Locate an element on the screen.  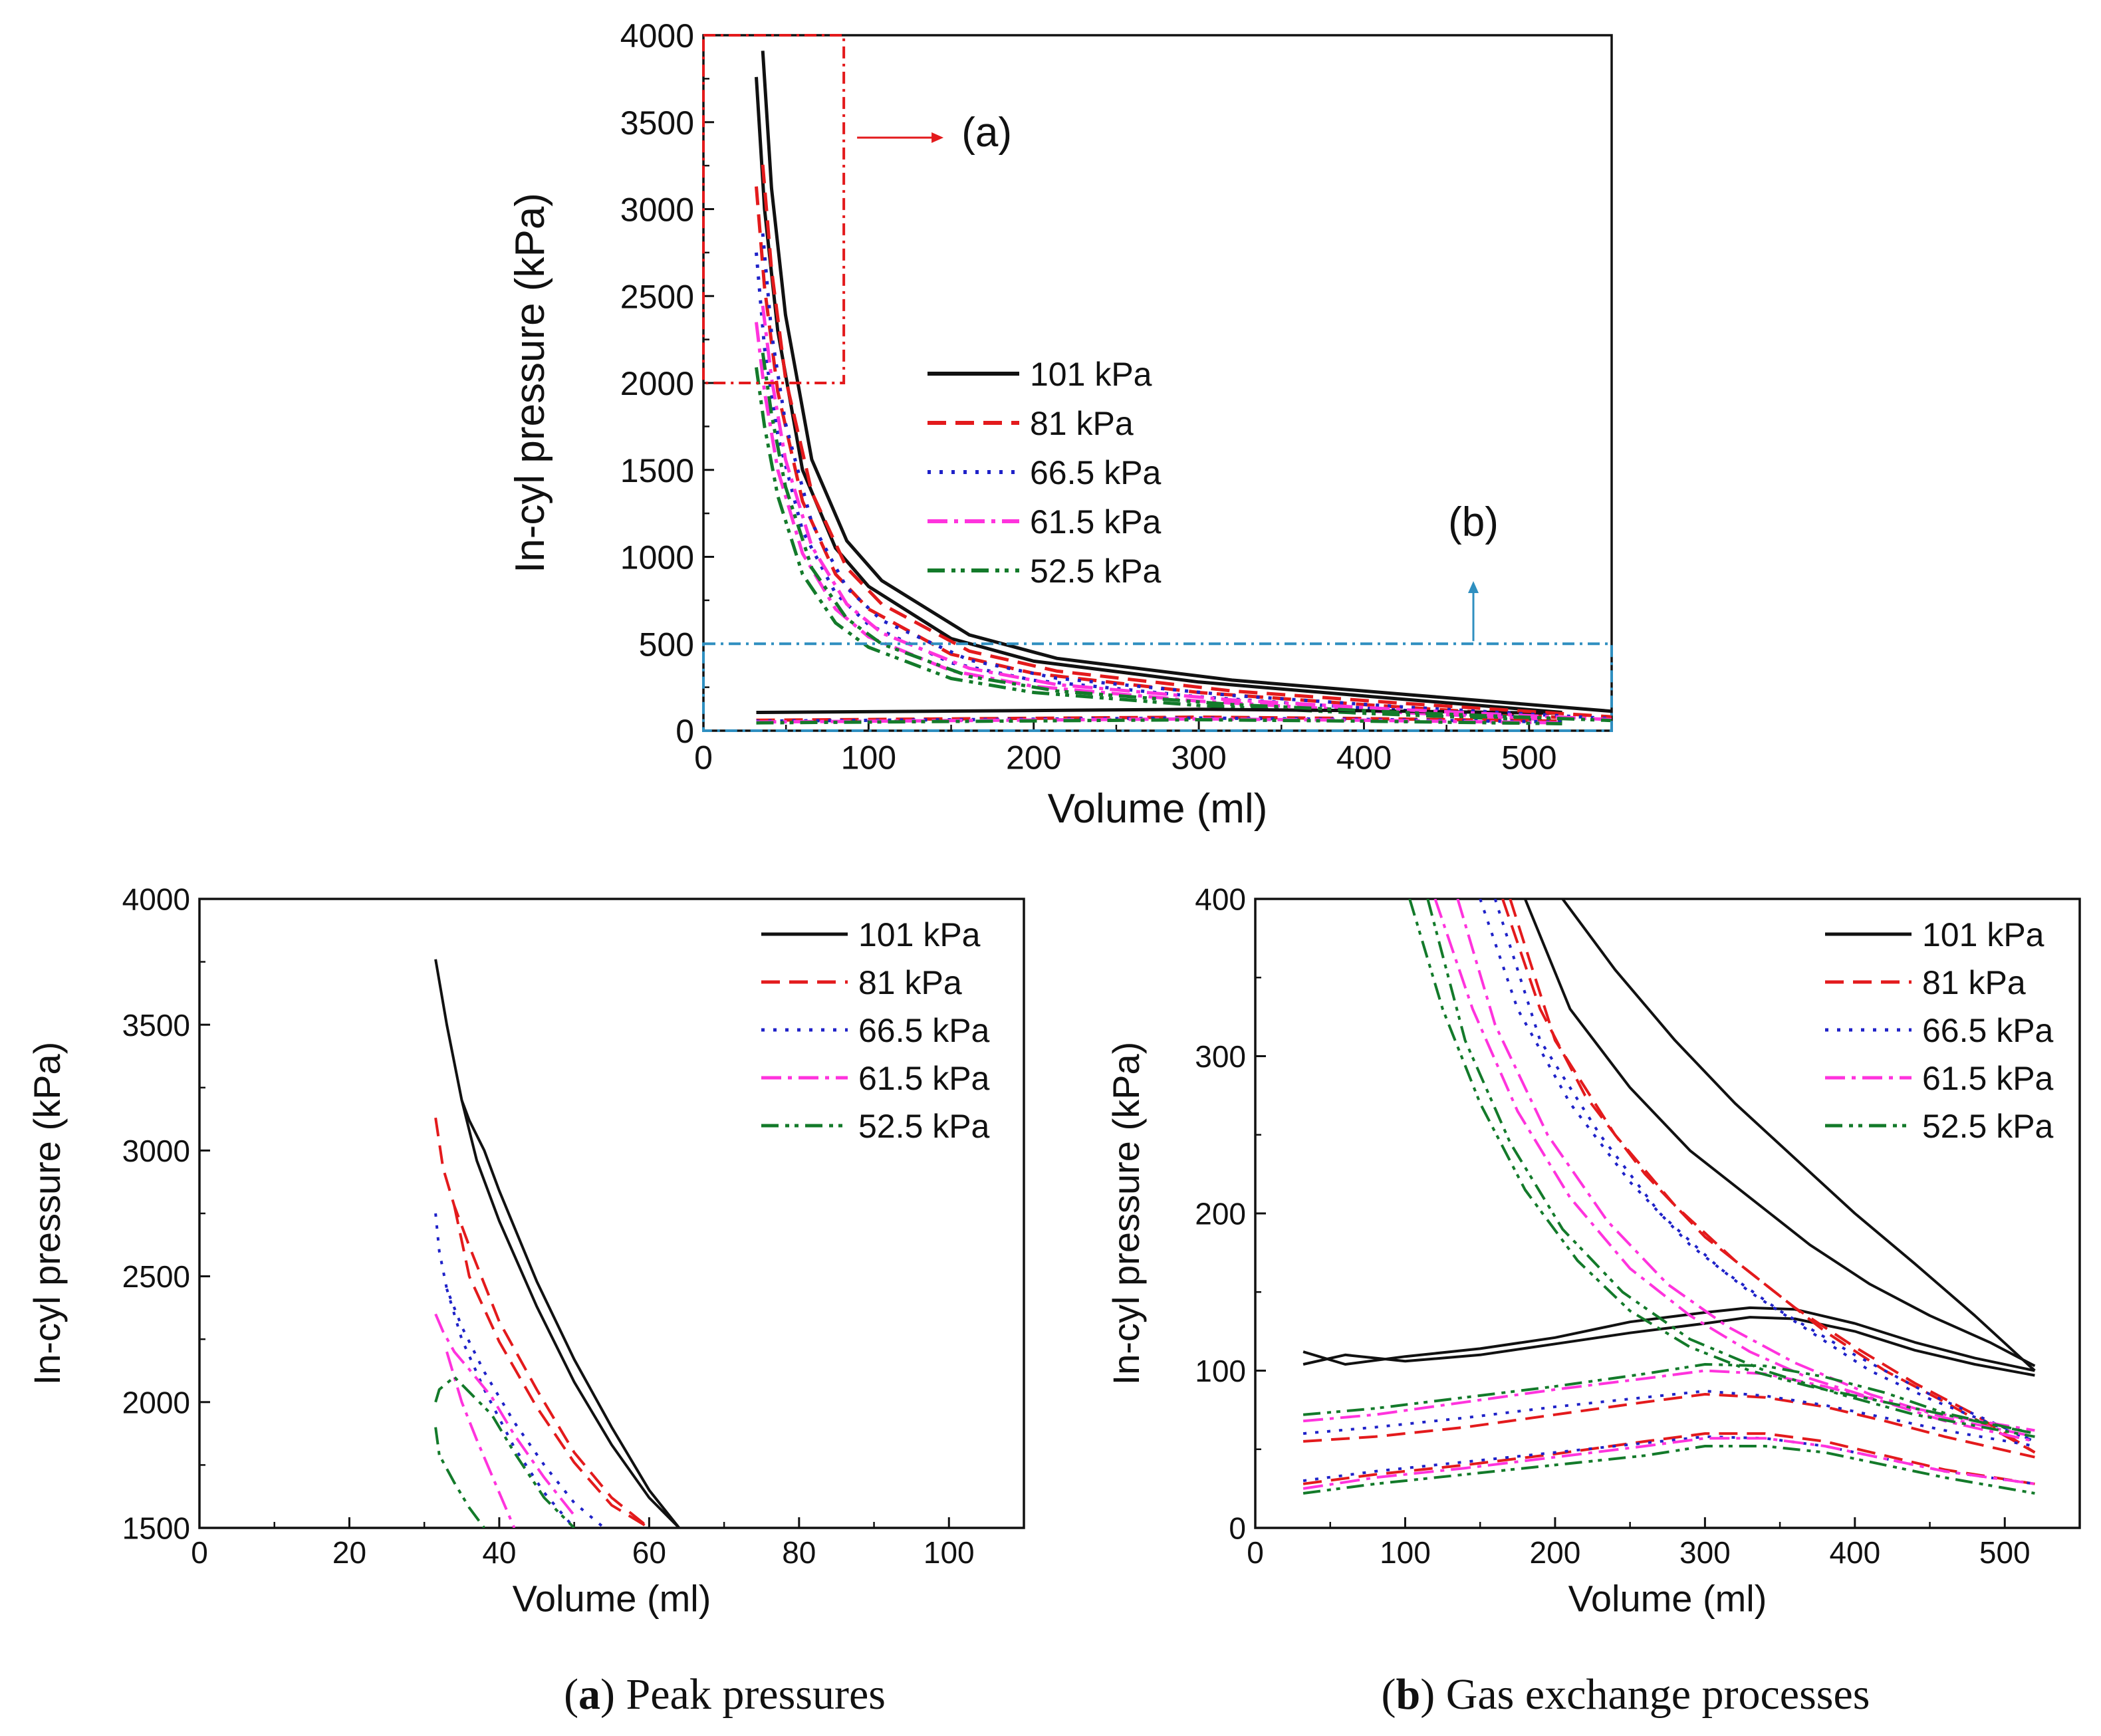
series-line-81-kpa-intake is located at coordinates (1668, 1426).